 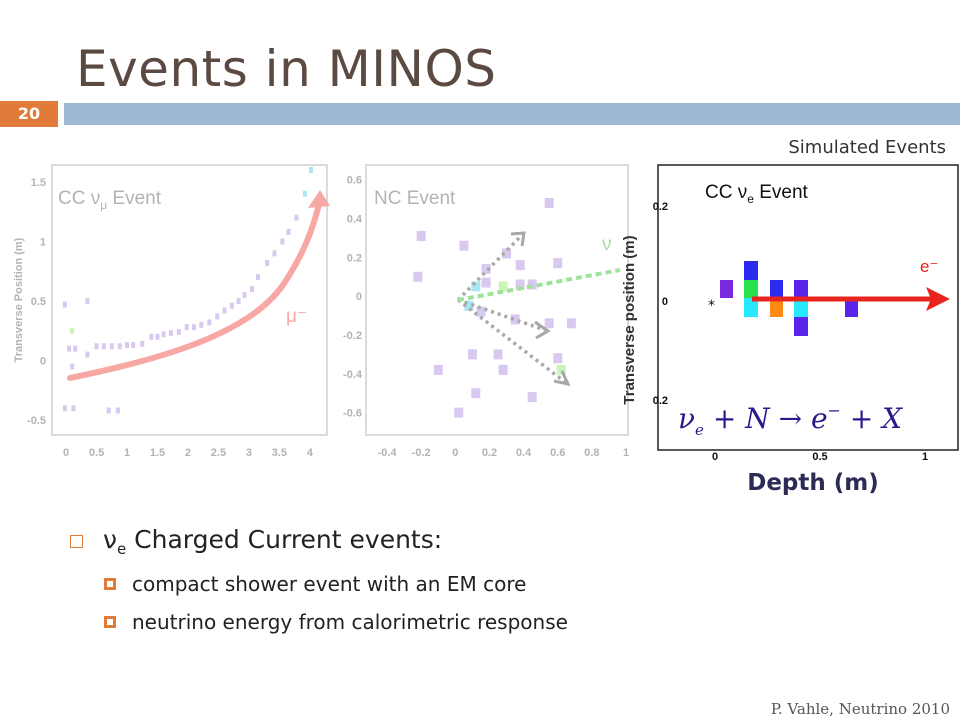 I want to click on x-tick-label: 2, so click(x=188, y=453).